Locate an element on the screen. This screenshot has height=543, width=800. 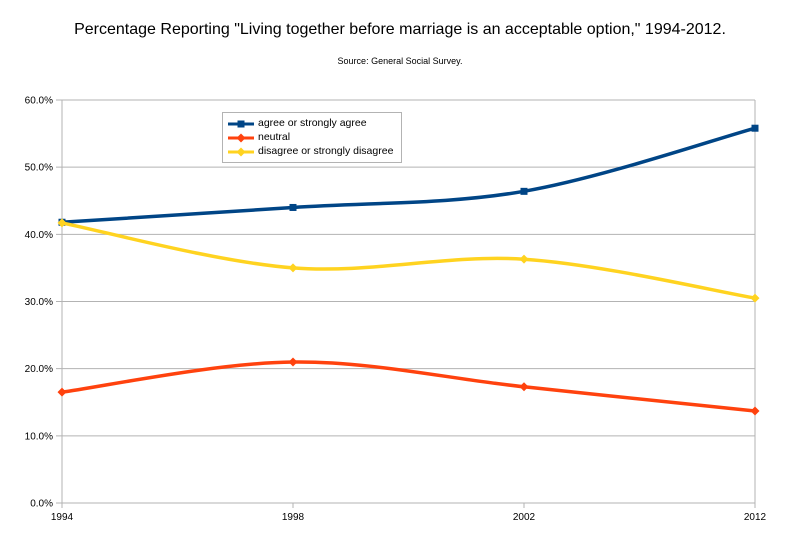
chart-subtitle: Source: General Social Survey. is located at coordinates (400, 61).